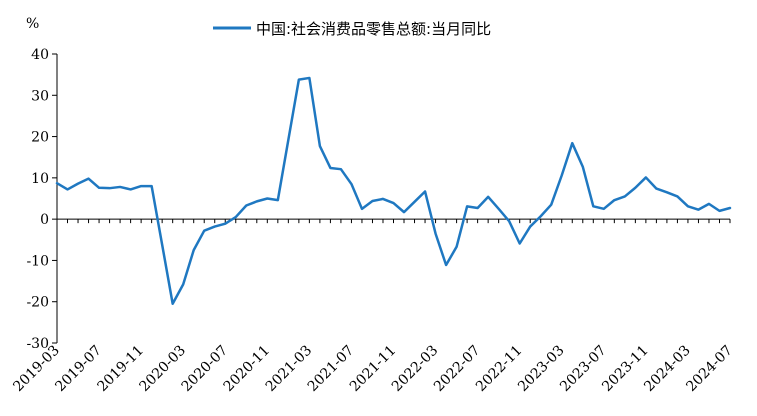 The height and width of the screenshot is (416, 757). Describe the element at coordinates (40, 138) in the screenshot. I see `y-tick-label: 20` at that location.